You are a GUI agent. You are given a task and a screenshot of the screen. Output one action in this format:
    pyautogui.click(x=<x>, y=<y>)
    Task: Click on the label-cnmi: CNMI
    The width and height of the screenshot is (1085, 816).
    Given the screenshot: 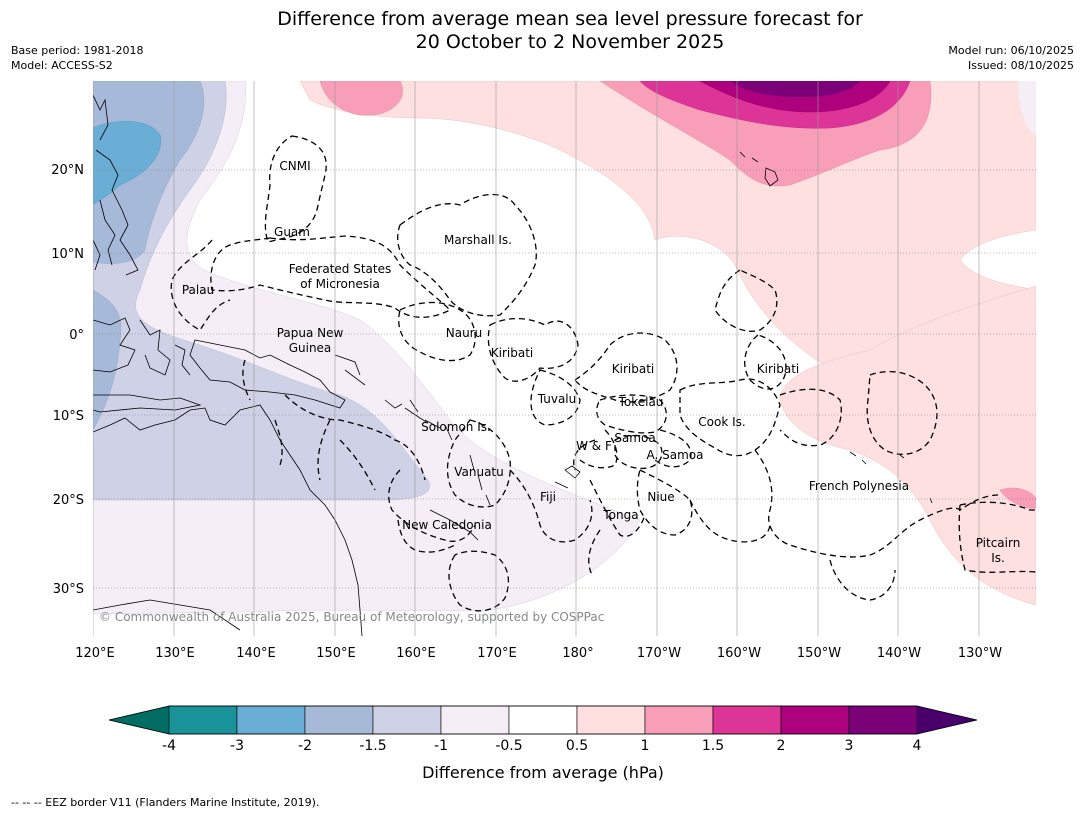 What is the action you would take?
    pyautogui.click(x=294, y=166)
    